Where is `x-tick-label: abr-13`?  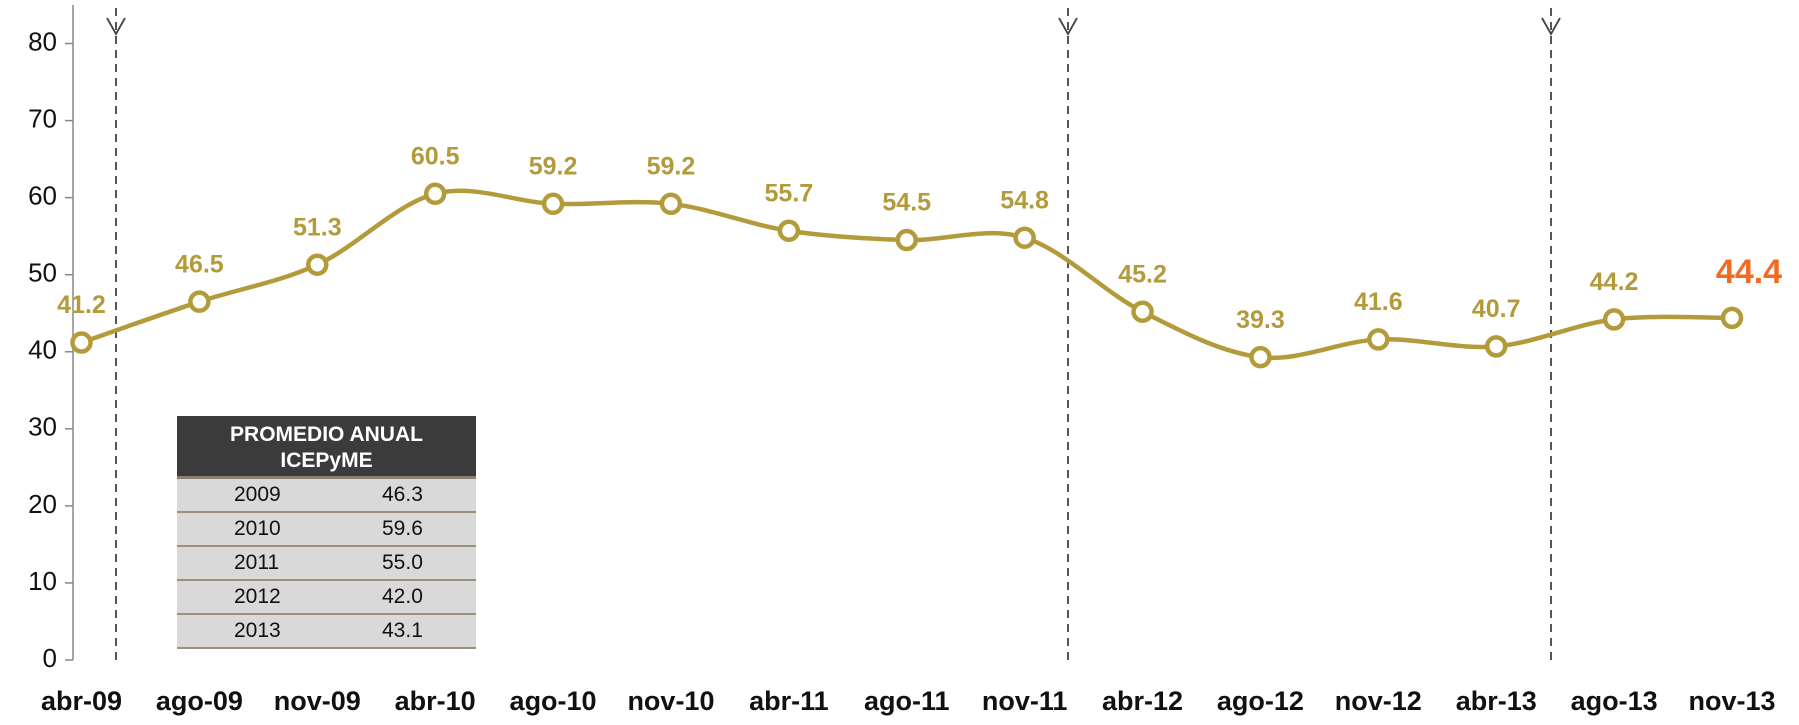 x-tick-label: abr-13 is located at coordinates (1496, 701).